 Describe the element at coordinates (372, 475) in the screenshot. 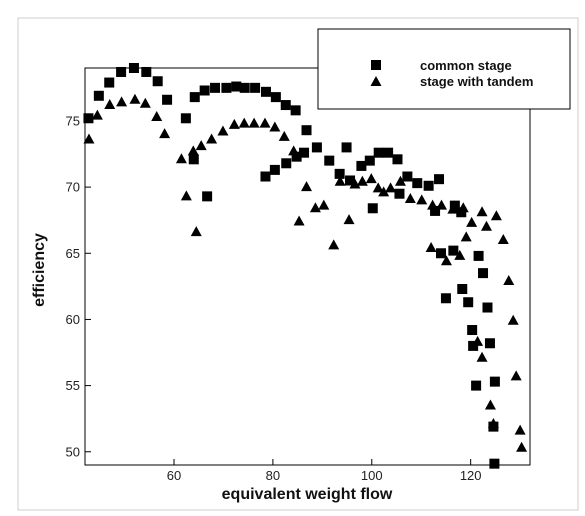

I see `x-tick-label: 100` at that location.